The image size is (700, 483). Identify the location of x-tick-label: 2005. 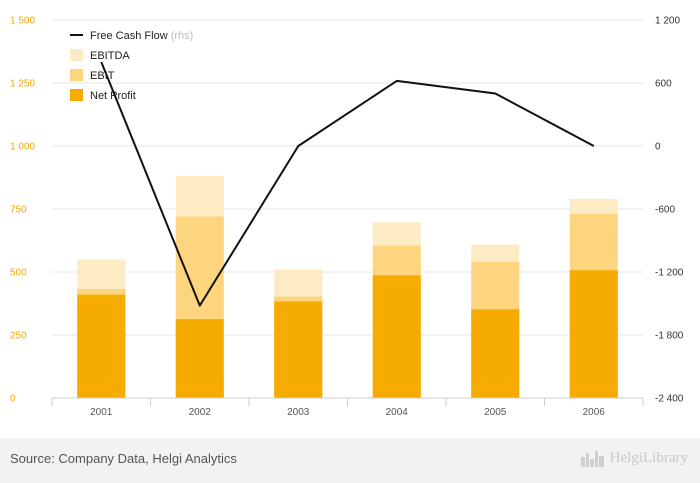
(495, 412).